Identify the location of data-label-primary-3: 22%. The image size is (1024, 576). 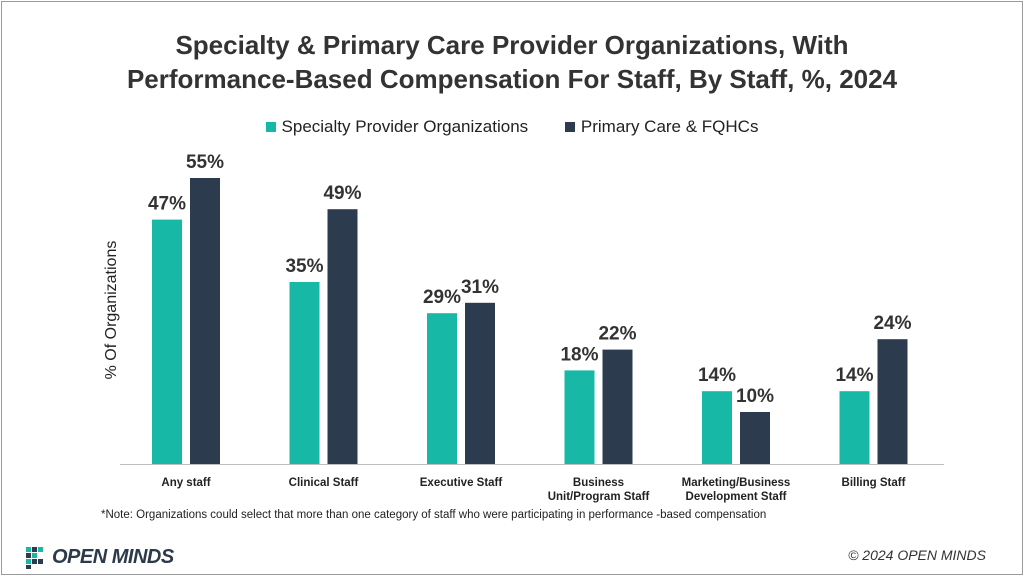
(617, 334).